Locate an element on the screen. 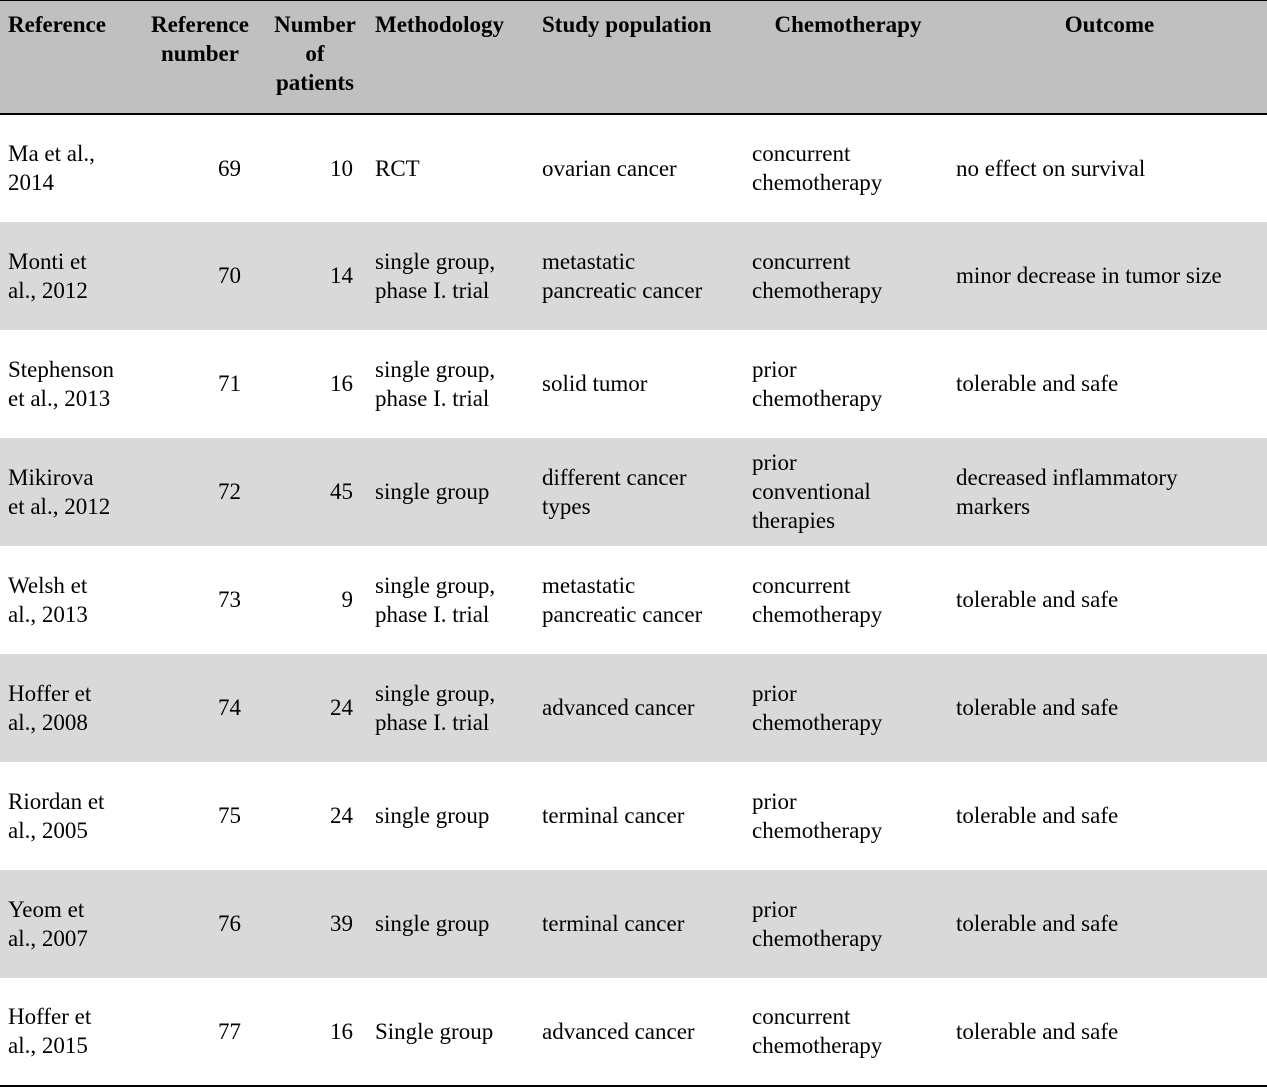  cell-number-of-patients-value: 45 is located at coordinates (341, 491).